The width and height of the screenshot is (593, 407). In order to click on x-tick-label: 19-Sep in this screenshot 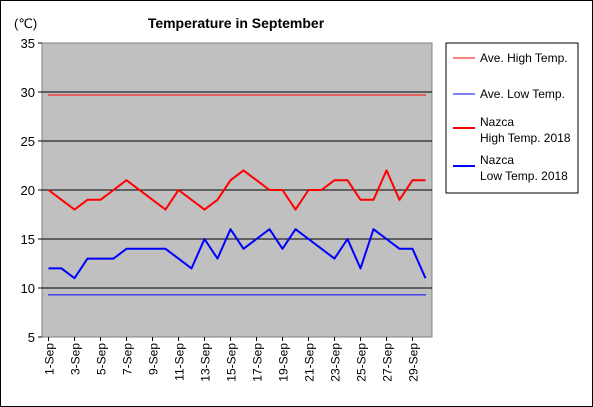, I will do `click(284, 362)`.